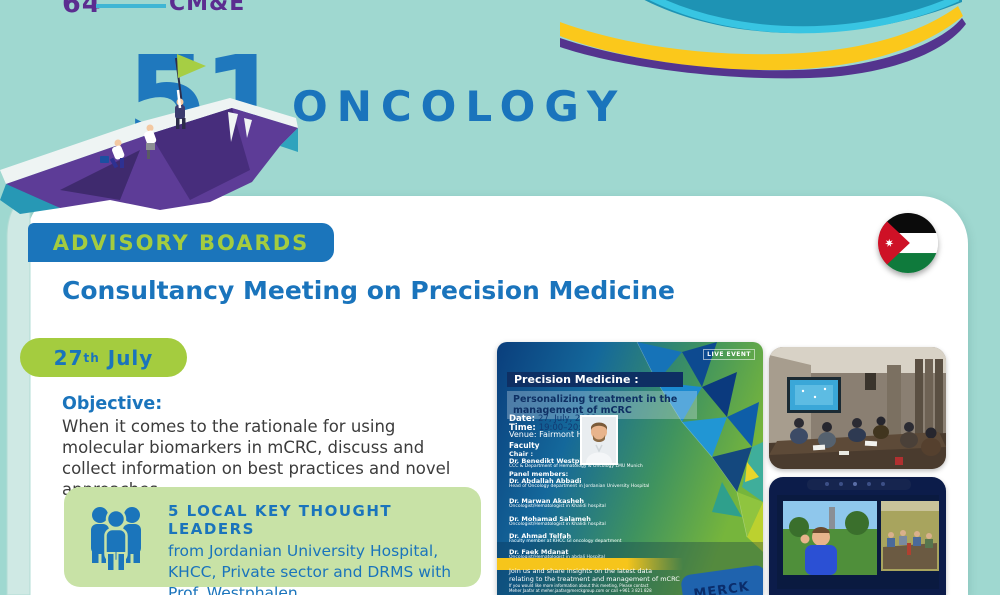  I want to click on panel-member-name: Dr. Marwan Akasheh, so click(547, 501).